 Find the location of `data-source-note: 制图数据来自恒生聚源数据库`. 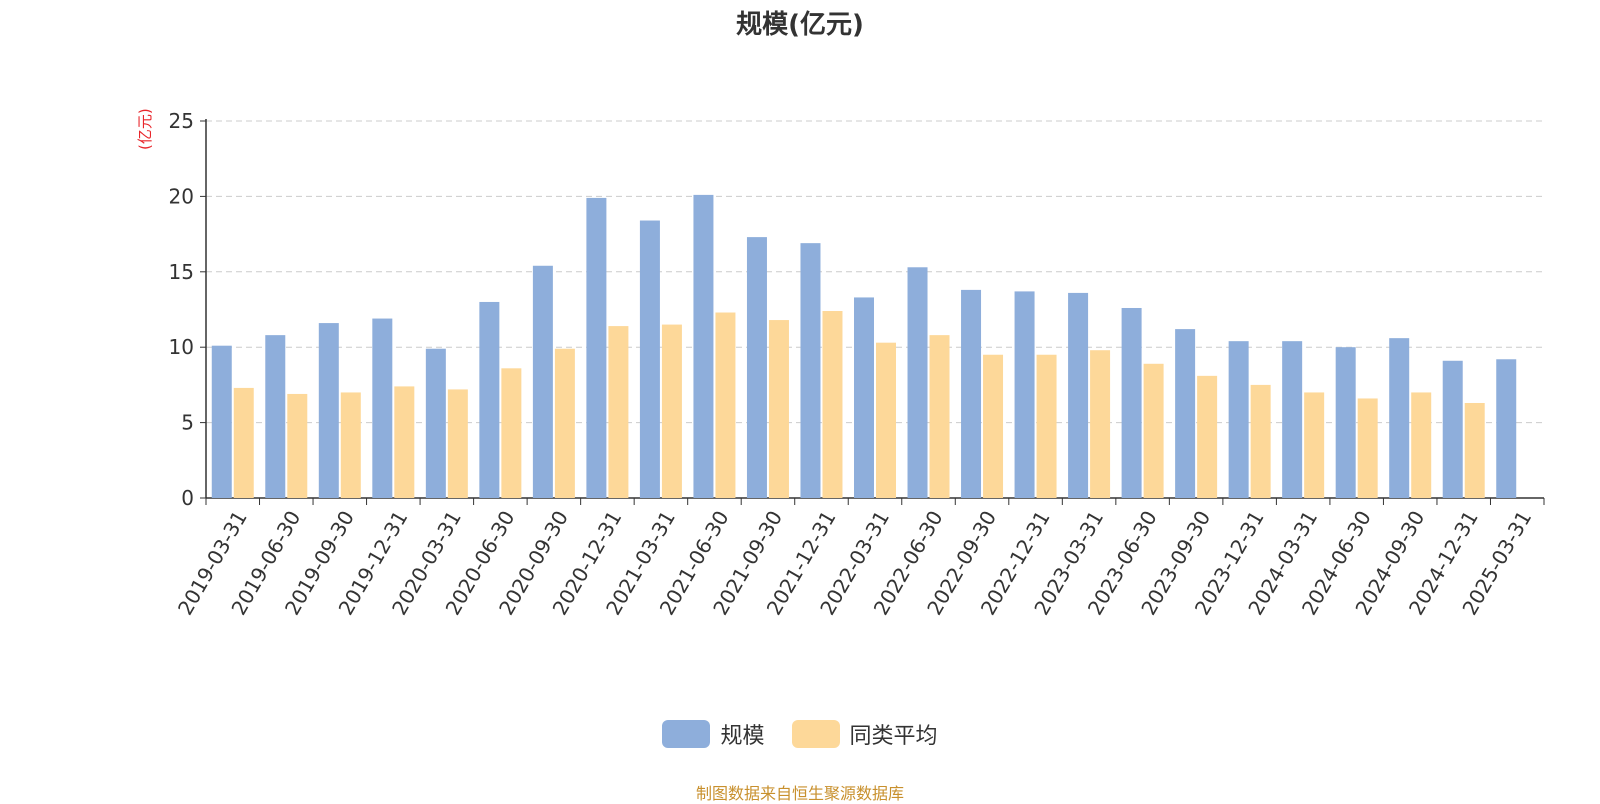

data-source-note: 制图数据来自恒生聚源数据库 is located at coordinates (799, 793).